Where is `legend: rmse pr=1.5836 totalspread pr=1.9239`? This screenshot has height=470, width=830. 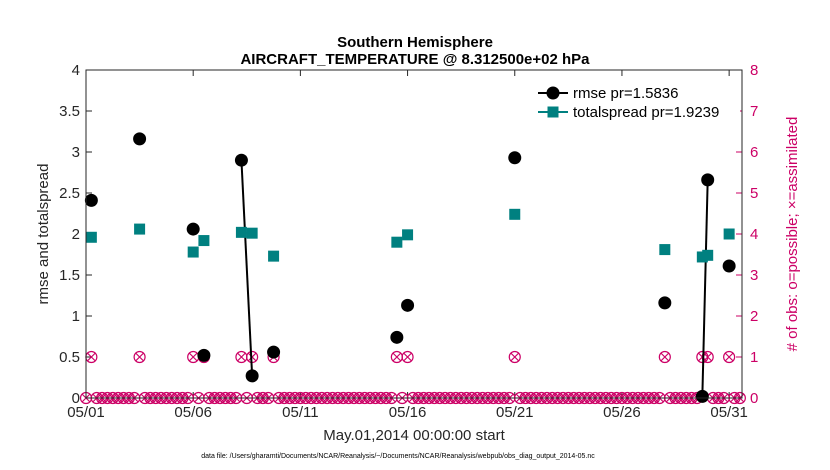 legend: rmse pr=1.5836 totalspread pr=1.9239 is located at coordinates (635, 100).